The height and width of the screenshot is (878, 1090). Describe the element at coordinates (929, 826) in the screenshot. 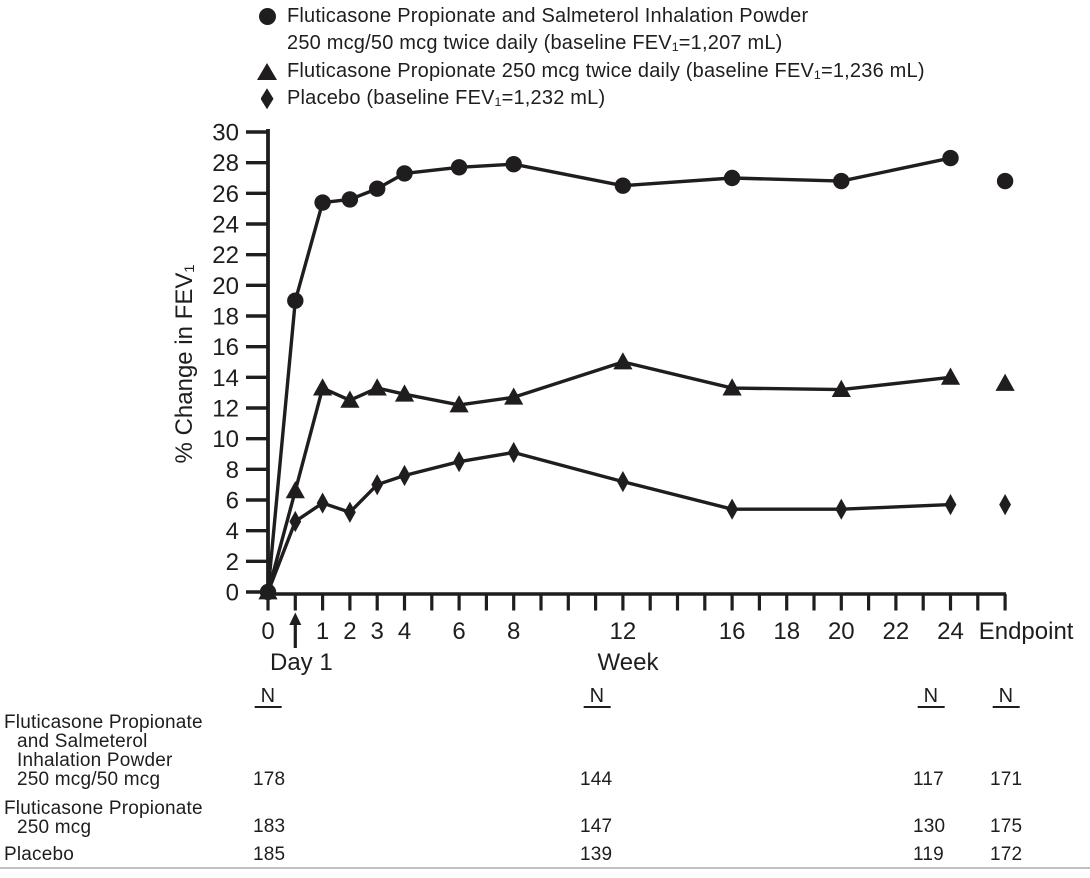

I see `n-value: 130` at that location.